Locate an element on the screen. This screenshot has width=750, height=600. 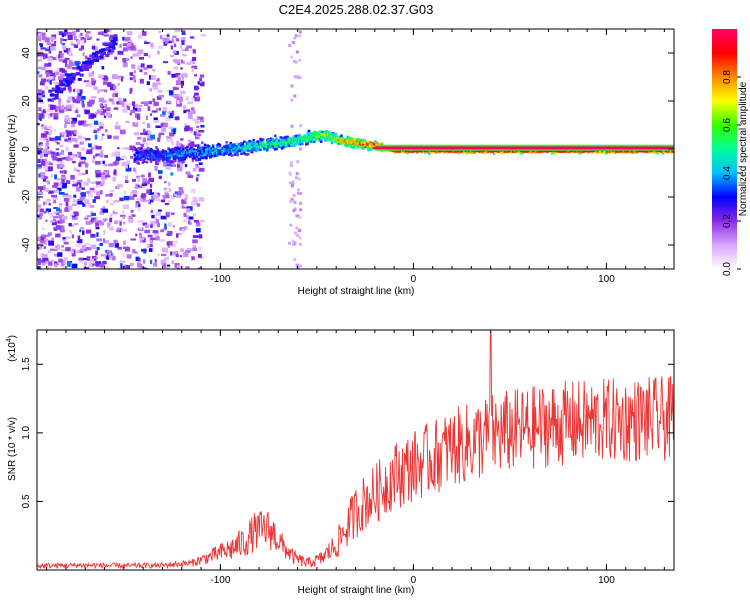
colorbar-tick-label: 0.0 is located at coordinates (727, 269).